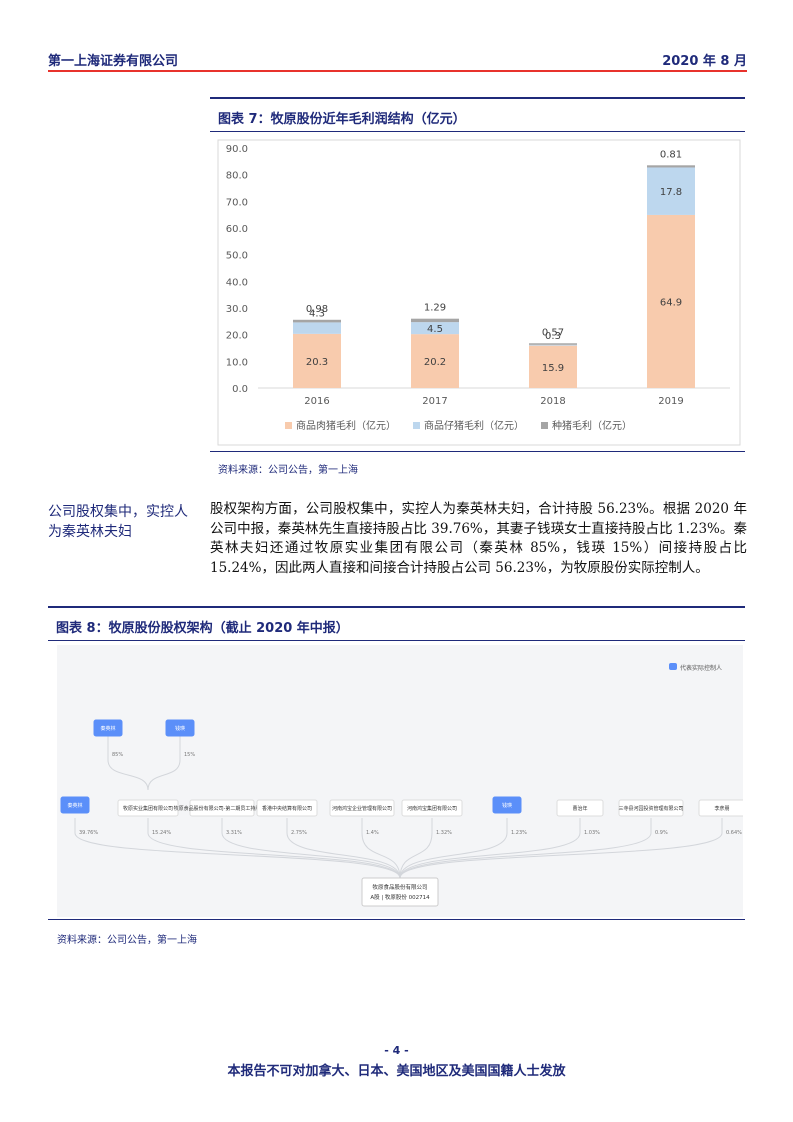 The height and width of the screenshot is (1122, 793). What do you see at coordinates (474, 425) in the screenshot?
I see `legend-label: 商品仔猪毛利（亿元）` at bounding box center [474, 425].